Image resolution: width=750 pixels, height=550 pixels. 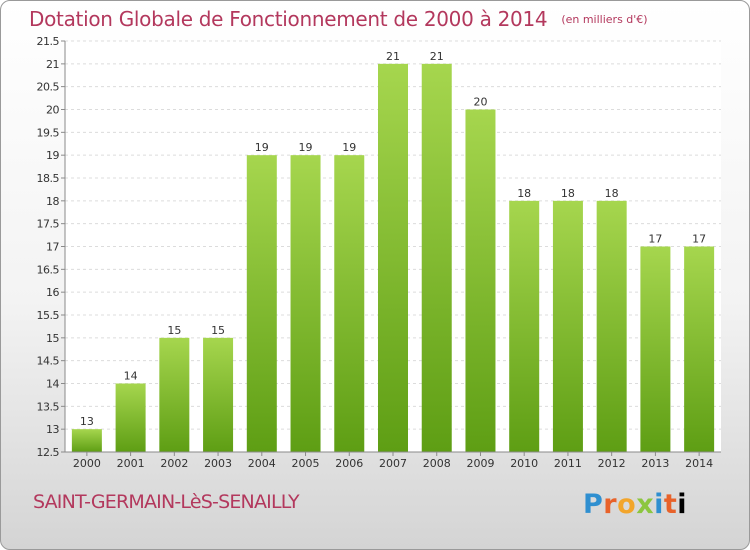 I want to click on y-tick-label: 21.5, so click(x=48, y=41).